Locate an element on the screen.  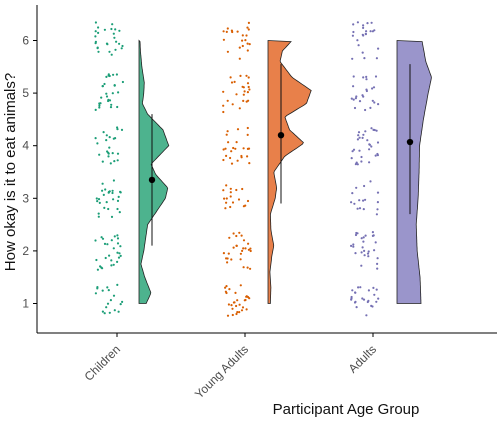
y-tick-label: 3 is located at coordinates (25, 198).